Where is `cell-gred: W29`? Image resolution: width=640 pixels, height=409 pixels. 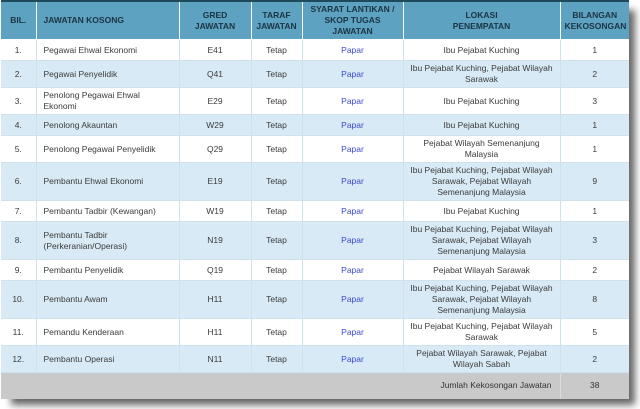 cell-gred: W29 is located at coordinates (214, 125).